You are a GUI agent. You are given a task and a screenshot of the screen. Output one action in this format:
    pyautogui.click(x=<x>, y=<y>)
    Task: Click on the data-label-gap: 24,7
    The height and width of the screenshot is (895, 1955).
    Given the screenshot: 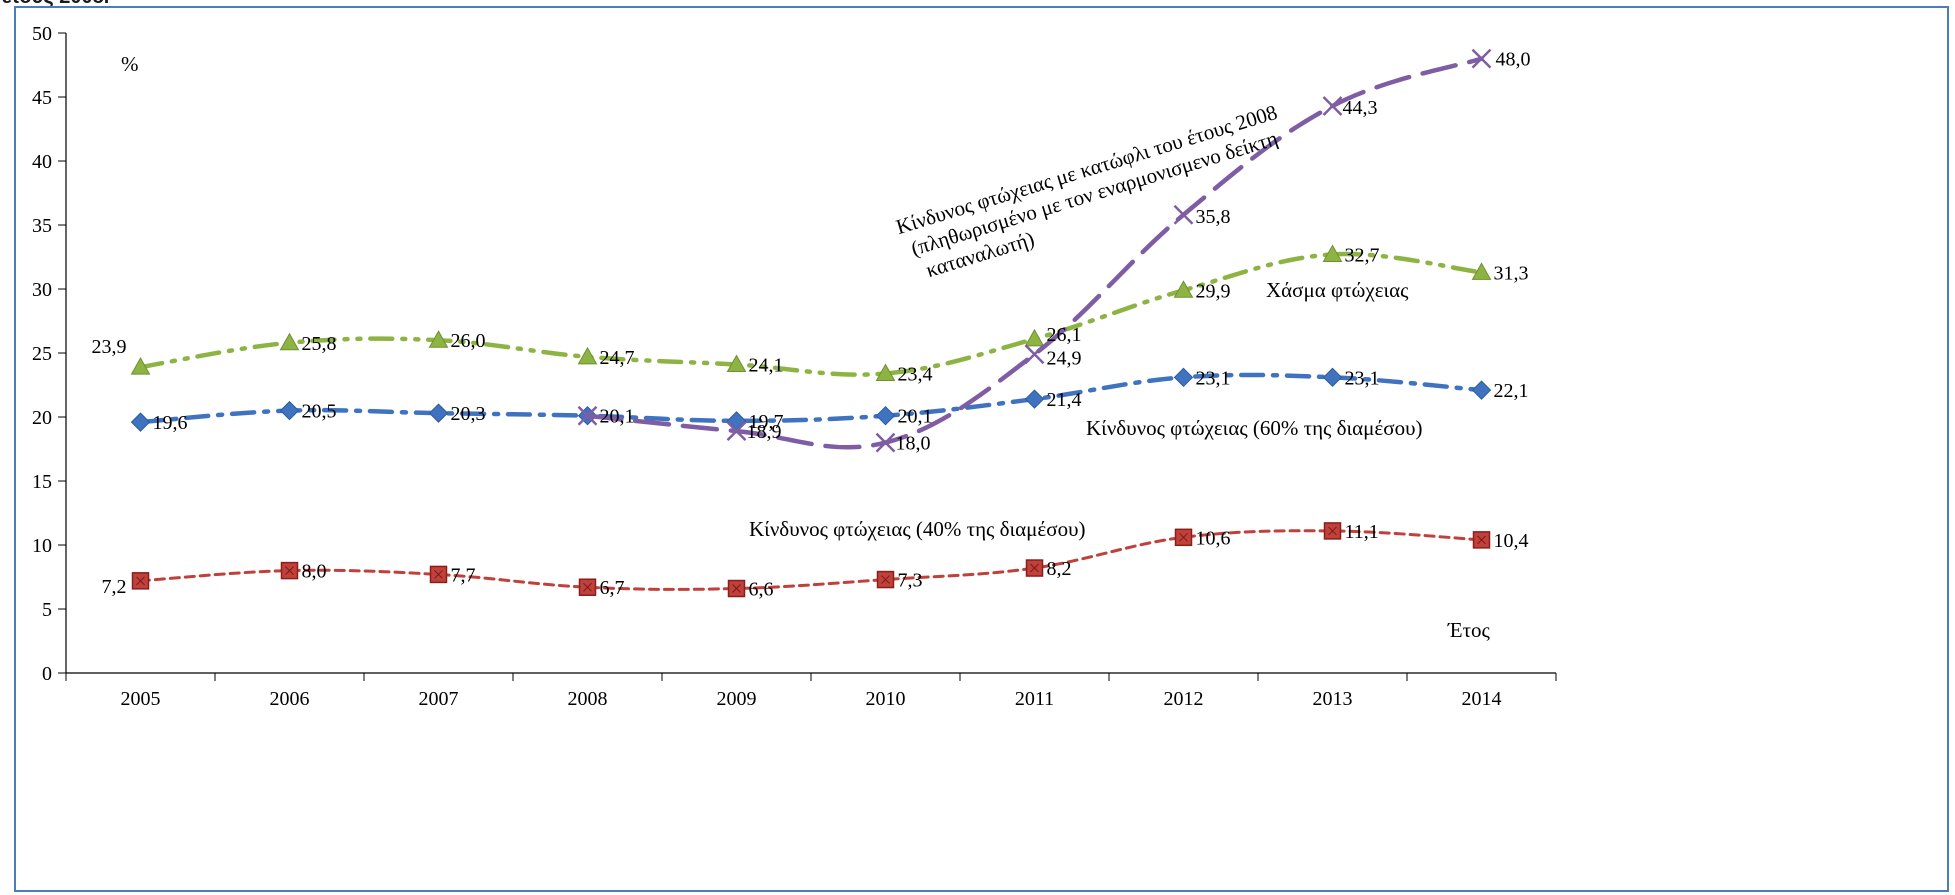 What is the action you would take?
    pyautogui.click(x=617, y=358)
    